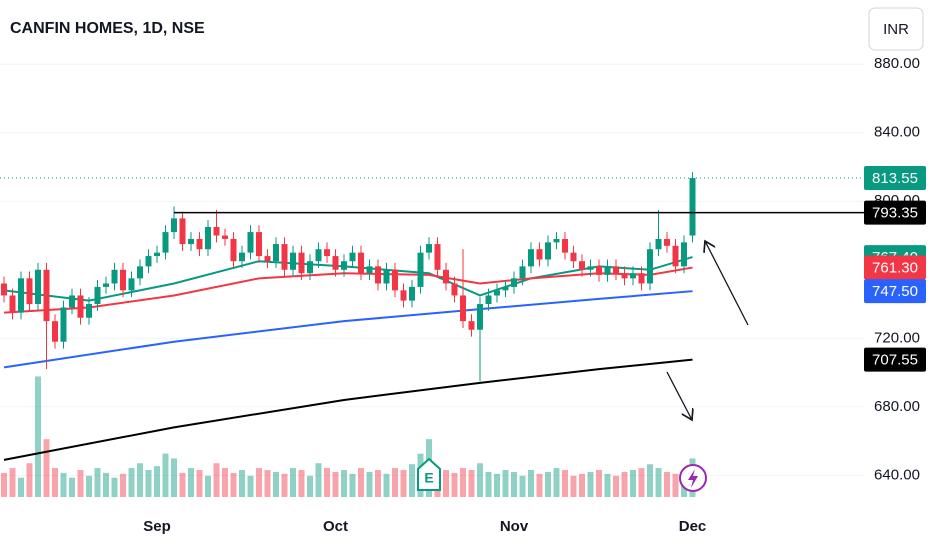  What do you see at coordinates (693, 526) in the screenshot?
I see `x-tick-label: Dec` at bounding box center [693, 526].